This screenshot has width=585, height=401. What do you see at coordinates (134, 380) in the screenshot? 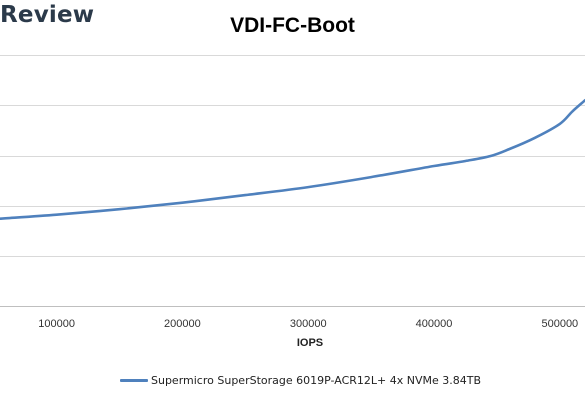
I see `legend-swatch` at bounding box center [134, 380].